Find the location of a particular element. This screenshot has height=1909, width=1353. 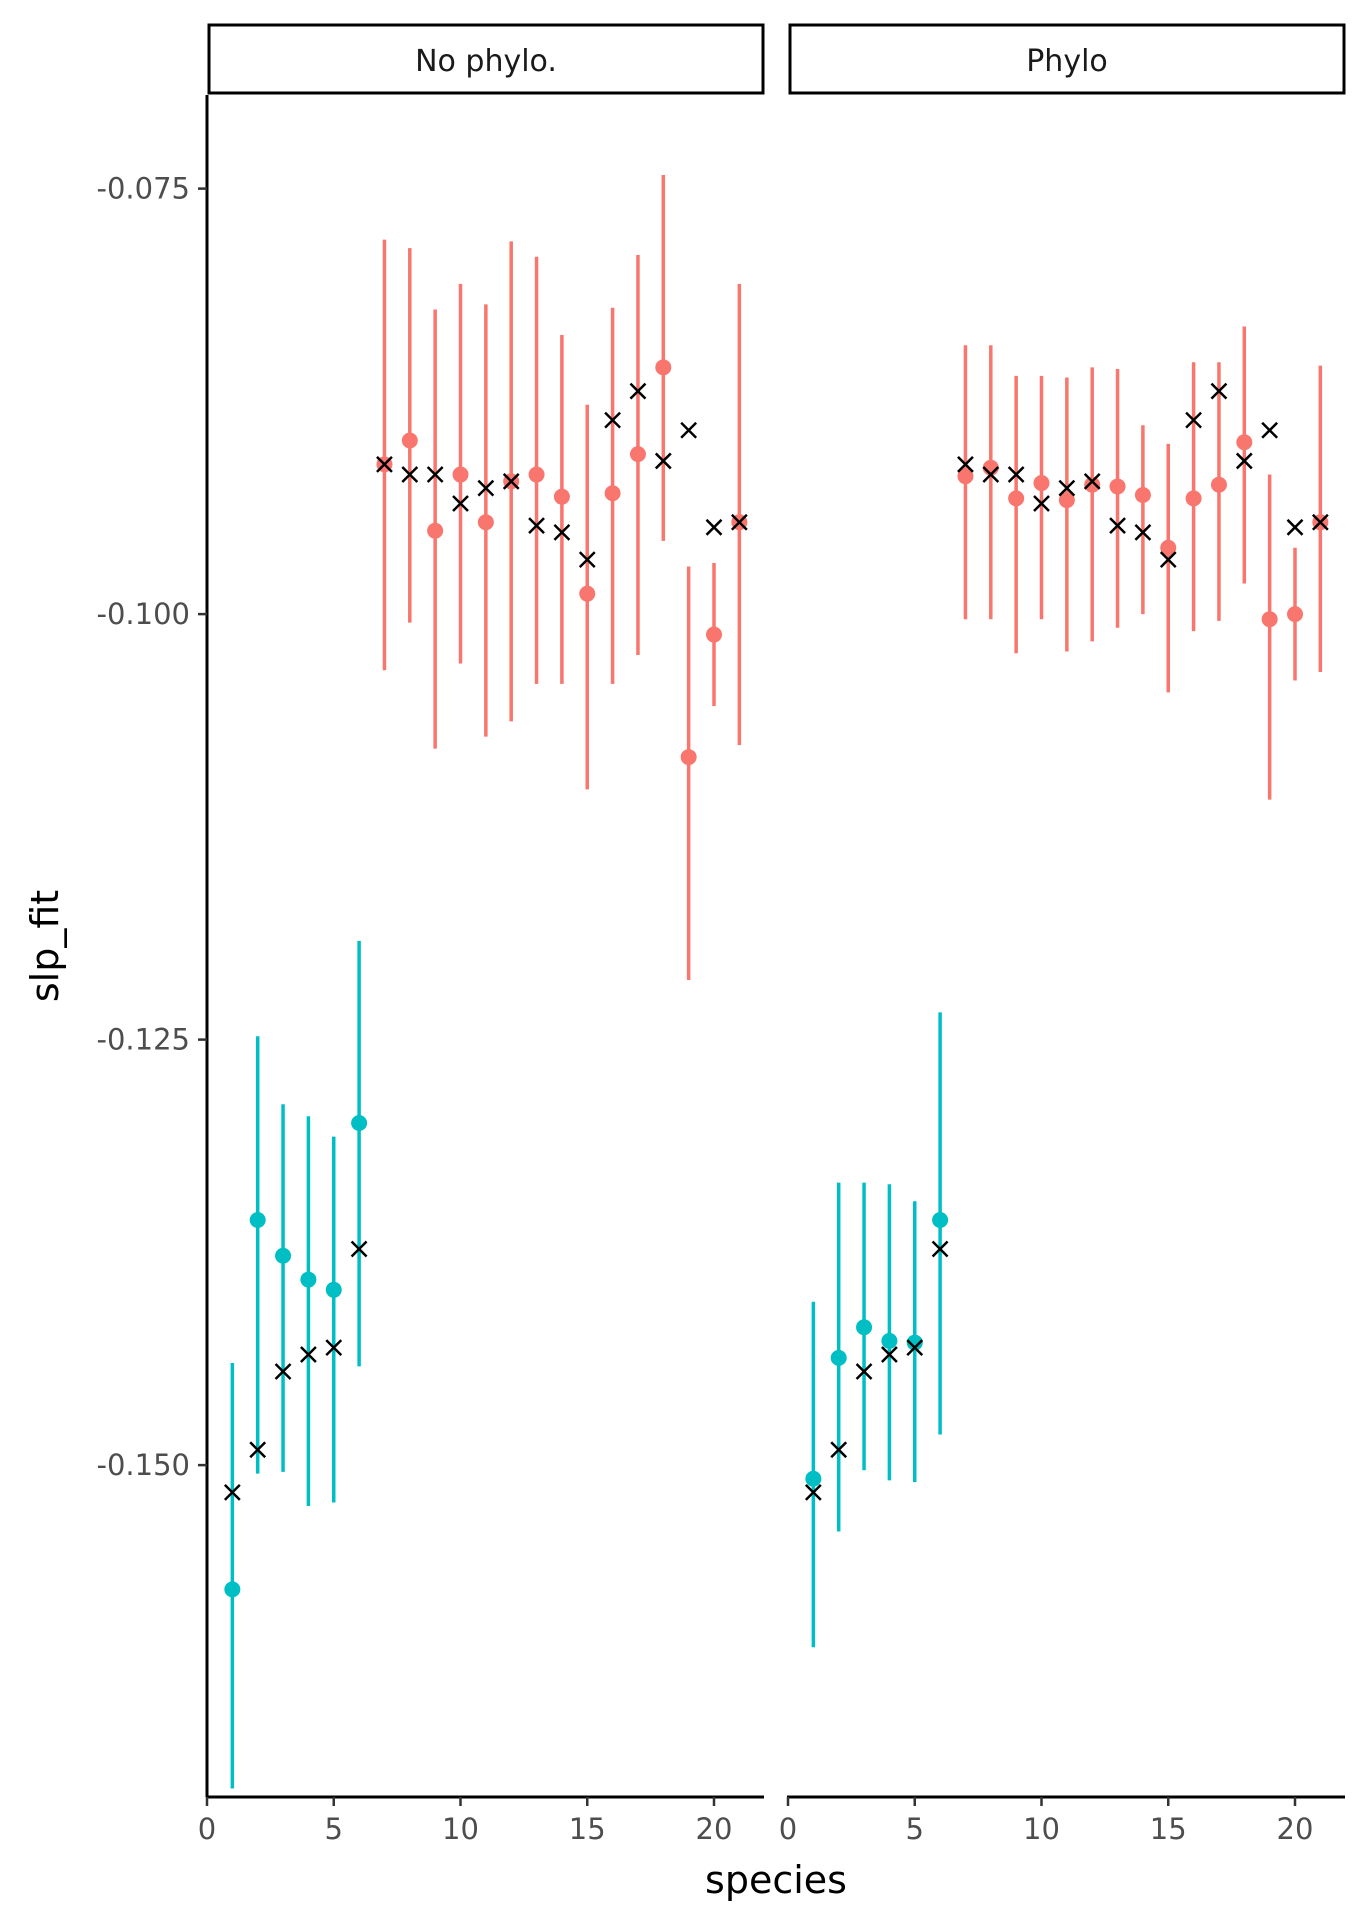

strip-no-phylo is located at coordinates (486, 59).